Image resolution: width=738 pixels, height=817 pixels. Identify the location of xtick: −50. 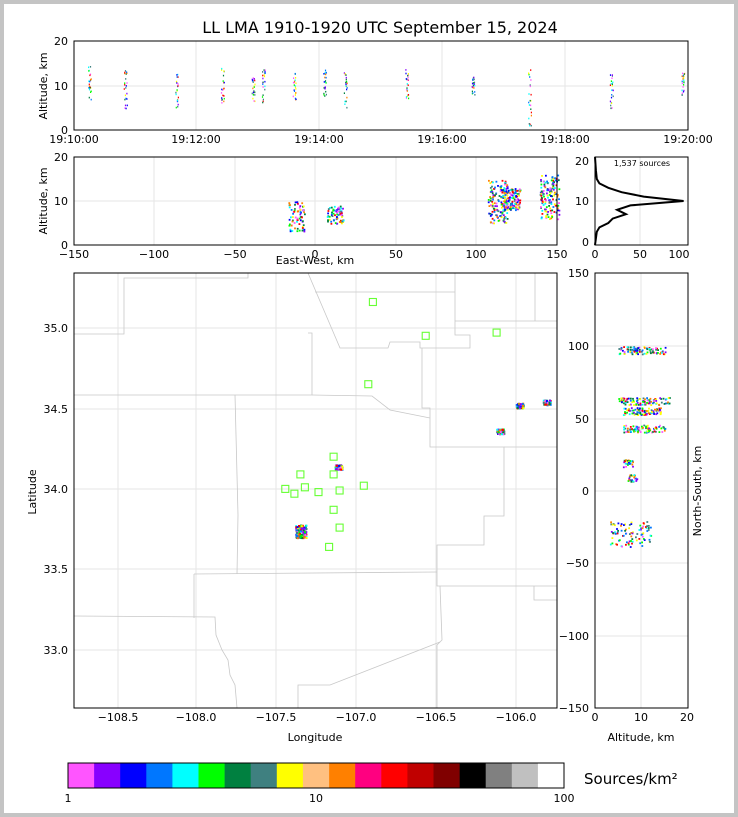
(234, 254).